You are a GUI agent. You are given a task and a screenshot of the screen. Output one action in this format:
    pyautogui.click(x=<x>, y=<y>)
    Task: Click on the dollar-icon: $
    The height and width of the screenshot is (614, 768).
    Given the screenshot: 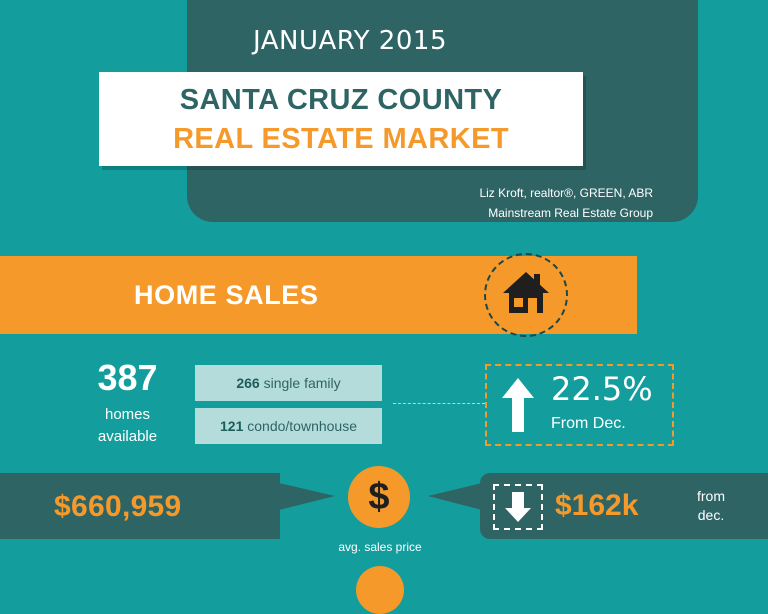 What is the action you would take?
    pyautogui.click(x=379, y=497)
    